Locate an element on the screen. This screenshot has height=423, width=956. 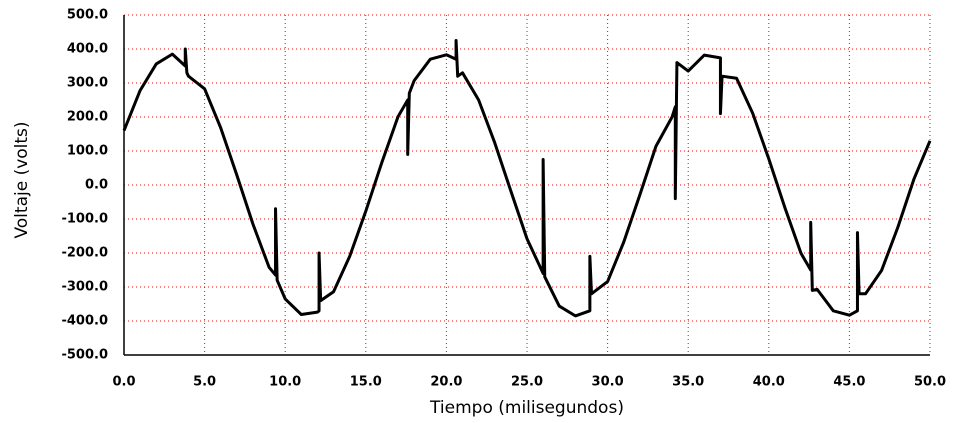
x-tick-label: 25.0 is located at coordinates (527, 382).